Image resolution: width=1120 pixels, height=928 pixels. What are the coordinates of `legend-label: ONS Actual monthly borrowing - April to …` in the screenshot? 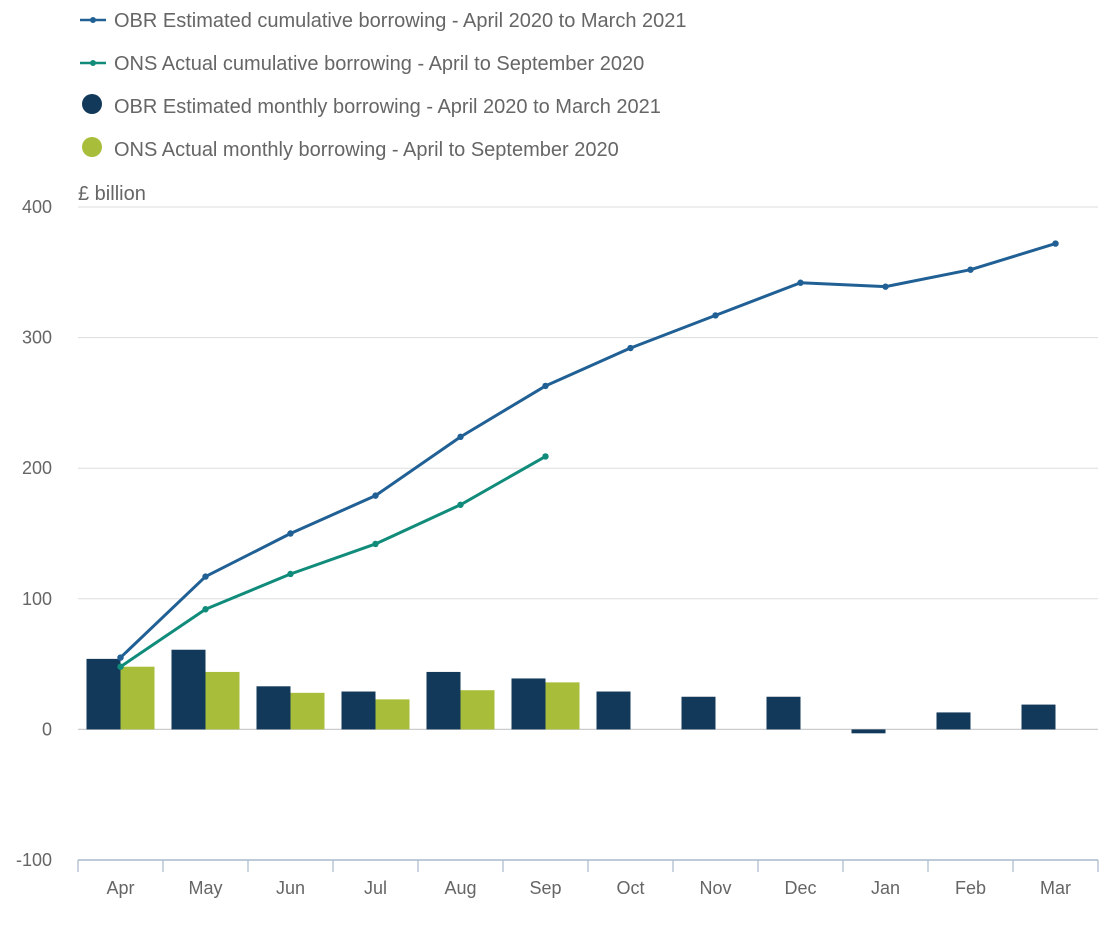 It's located at (366, 150).